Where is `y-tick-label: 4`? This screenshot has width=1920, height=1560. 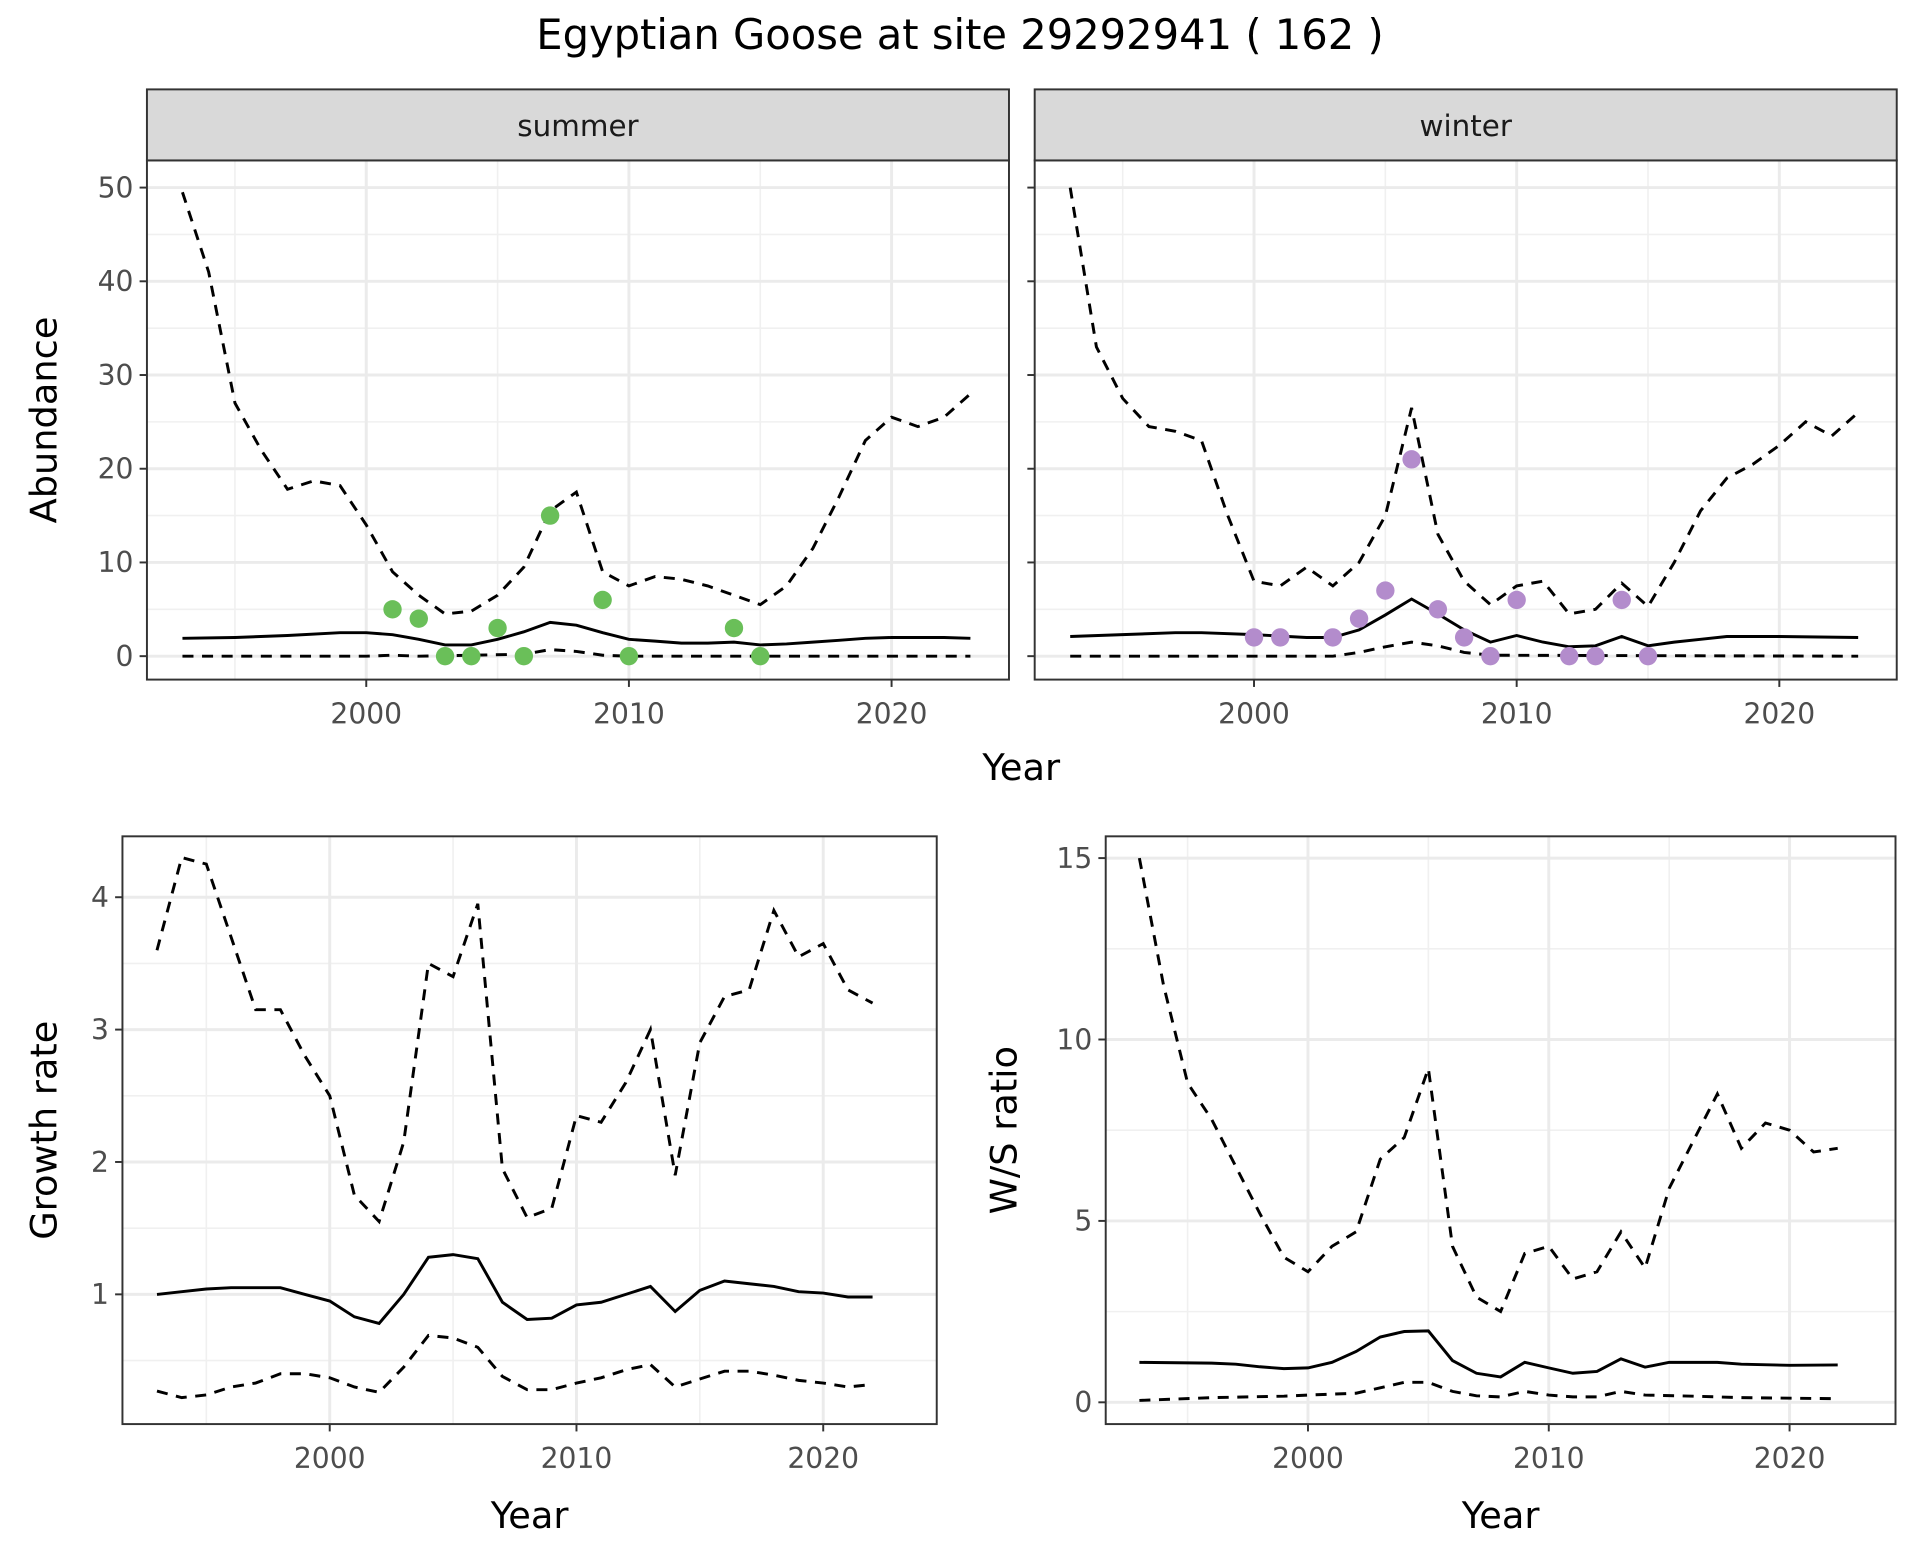 y-tick-label: 4 is located at coordinates (100, 897).